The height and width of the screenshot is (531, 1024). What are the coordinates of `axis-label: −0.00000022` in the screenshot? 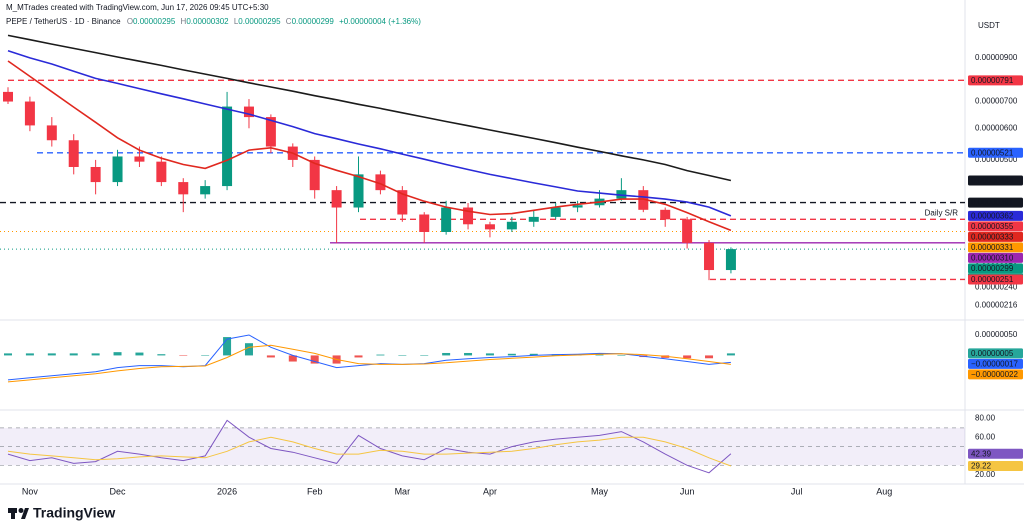 It's located at (994, 374).